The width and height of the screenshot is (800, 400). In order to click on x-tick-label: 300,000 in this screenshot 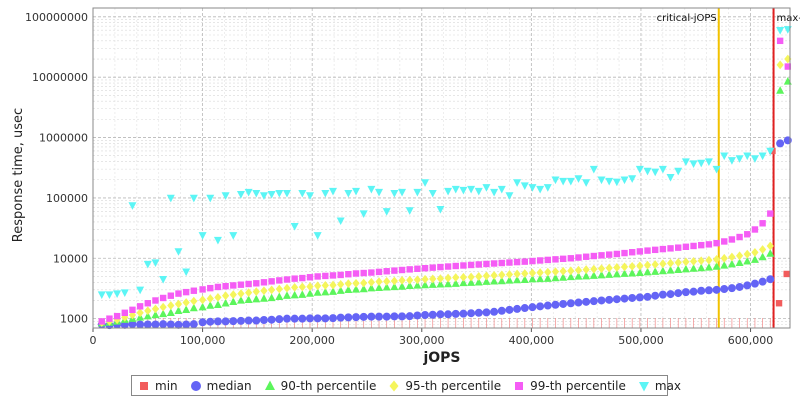, I will do `click(422, 340)`.